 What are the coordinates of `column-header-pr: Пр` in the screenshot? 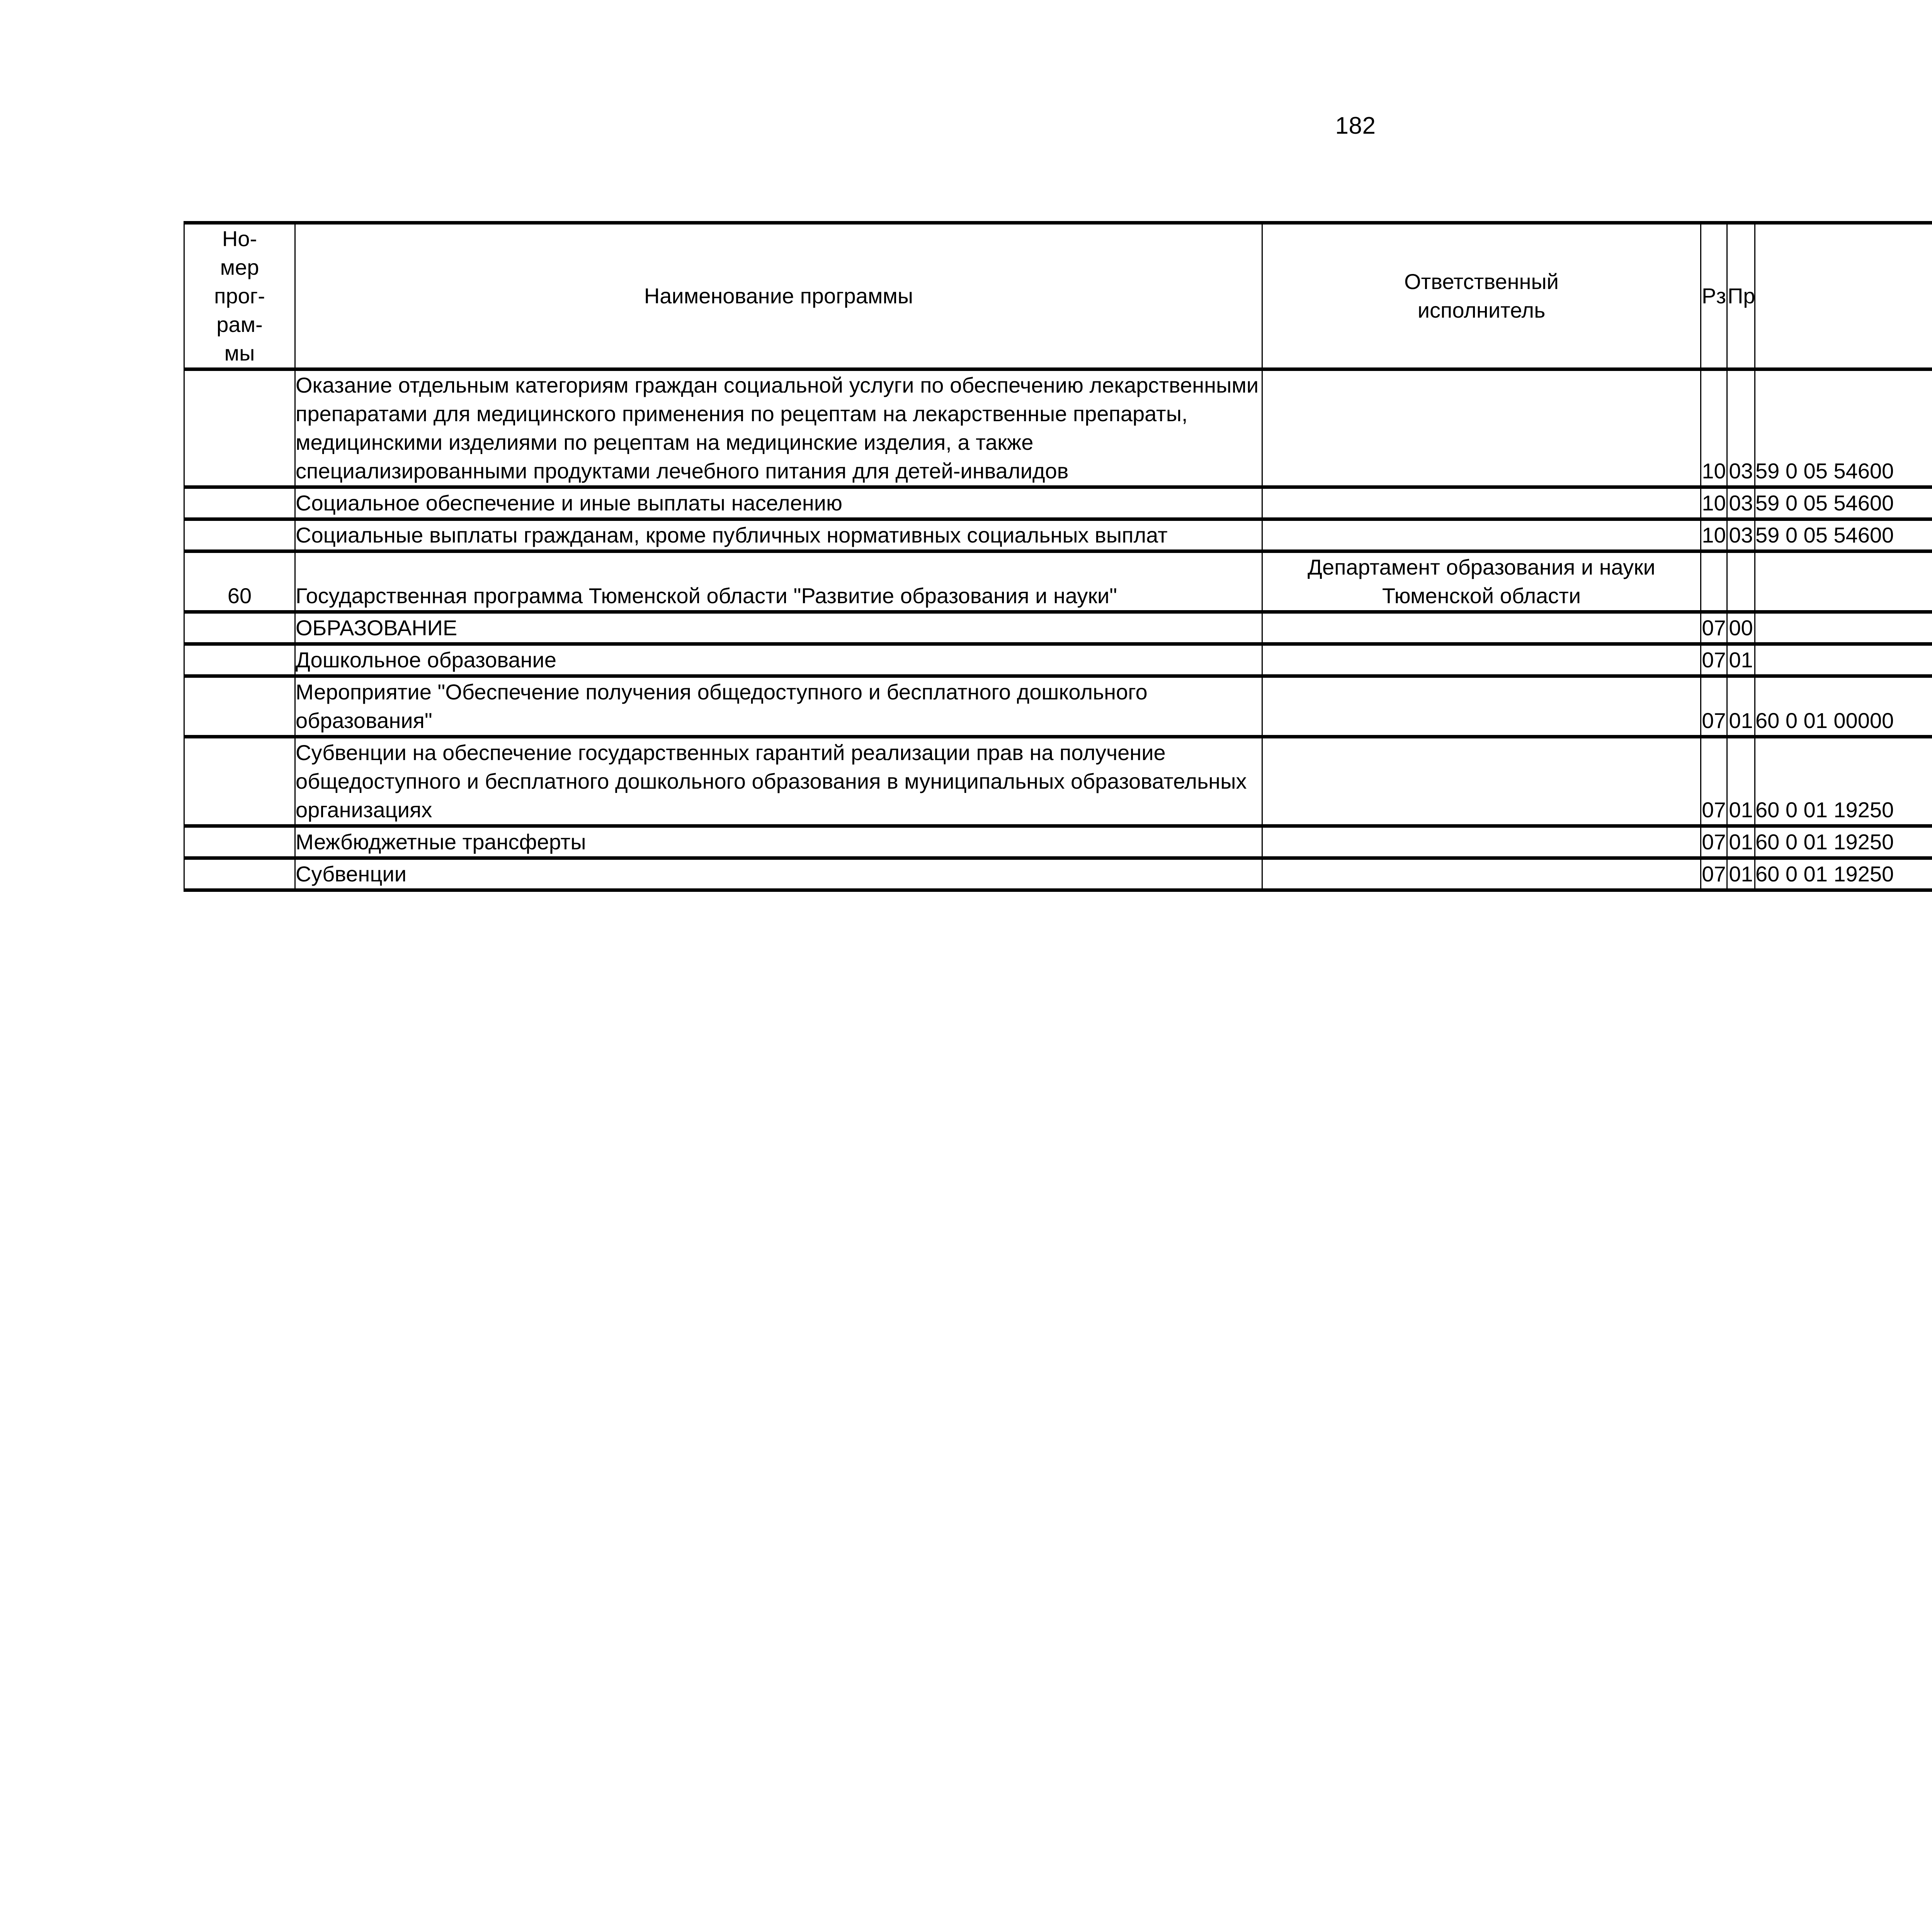 It's located at (1741, 295).